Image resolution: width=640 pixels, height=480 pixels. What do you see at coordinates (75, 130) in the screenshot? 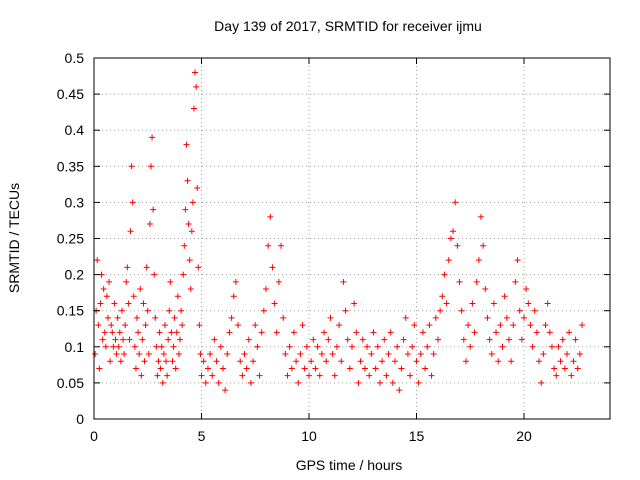
I see `y-tick-label: 0.4` at bounding box center [75, 130].